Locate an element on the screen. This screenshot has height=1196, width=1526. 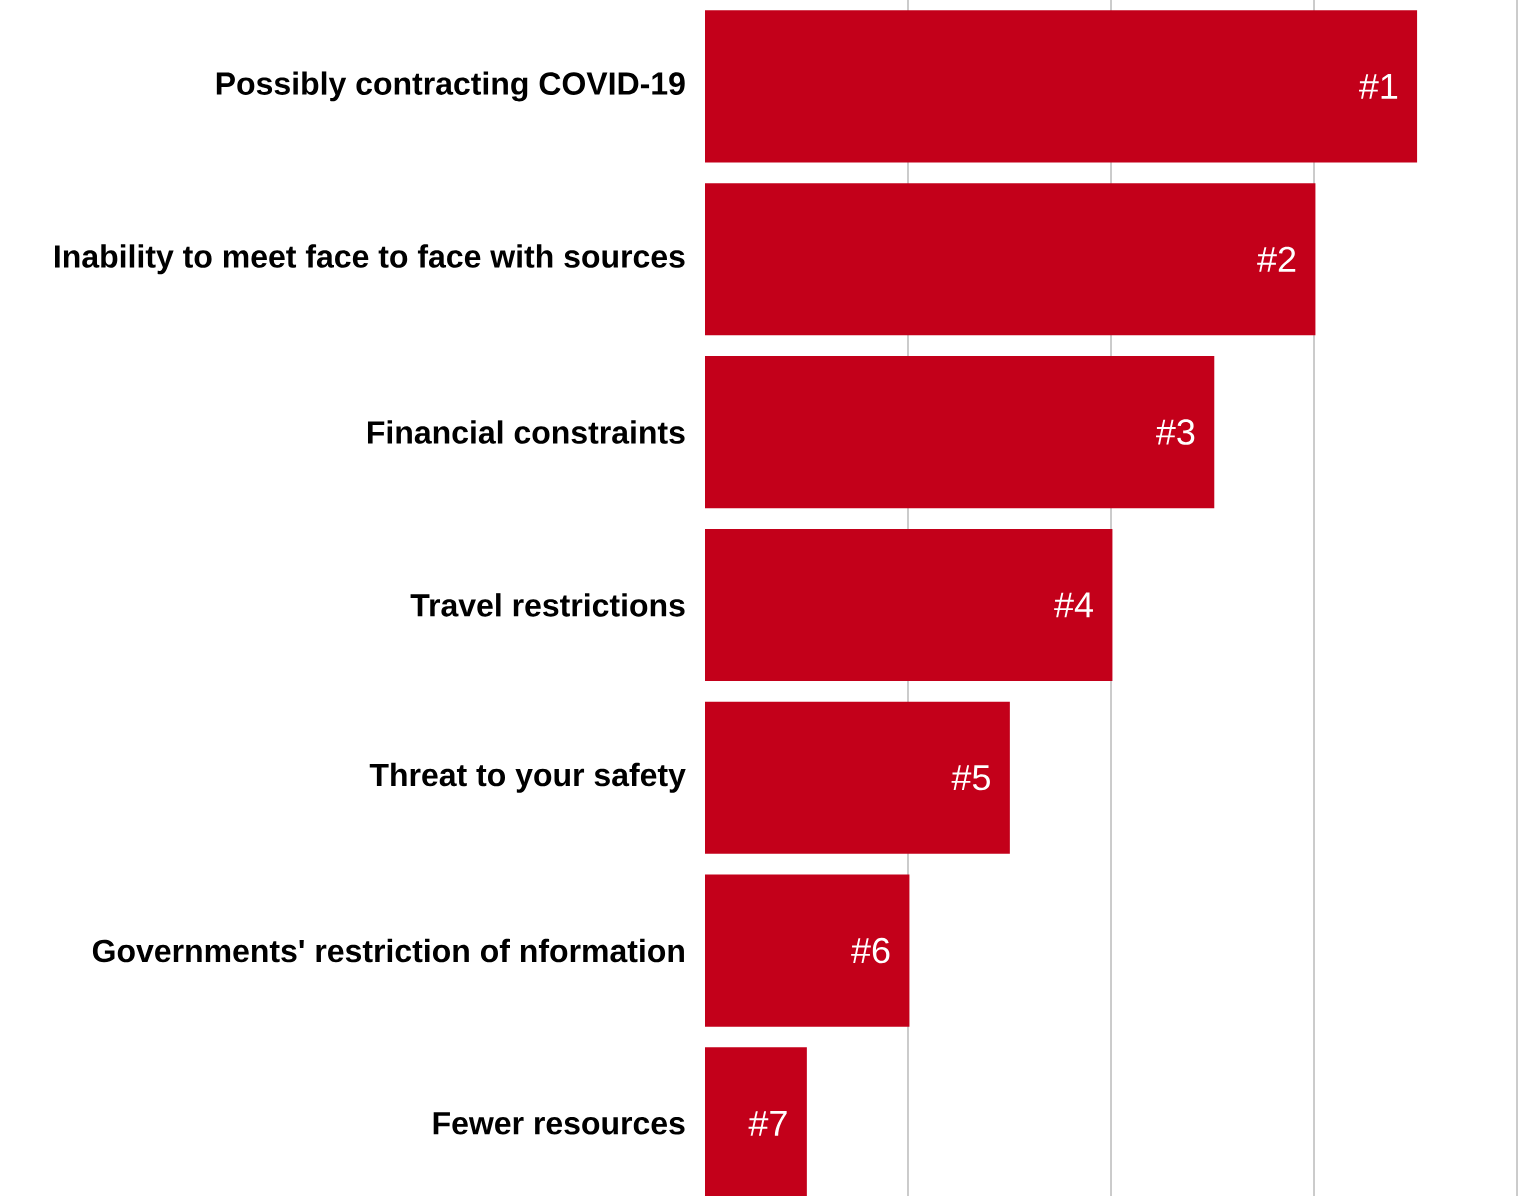
annotation: #1 is located at coordinates (1378, 86).